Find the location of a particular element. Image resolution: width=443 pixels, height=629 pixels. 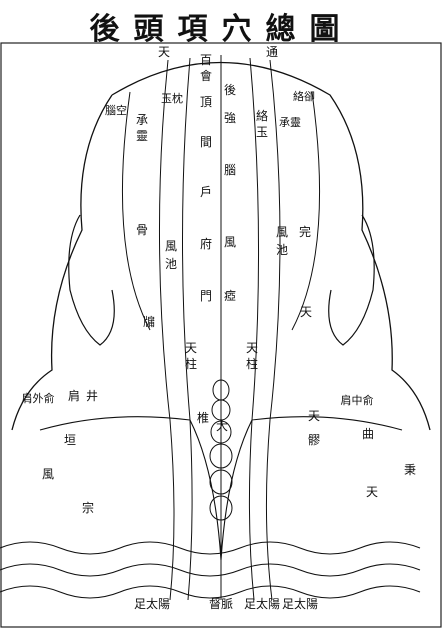

point-label: 井 is located at coordinates (92, 396).